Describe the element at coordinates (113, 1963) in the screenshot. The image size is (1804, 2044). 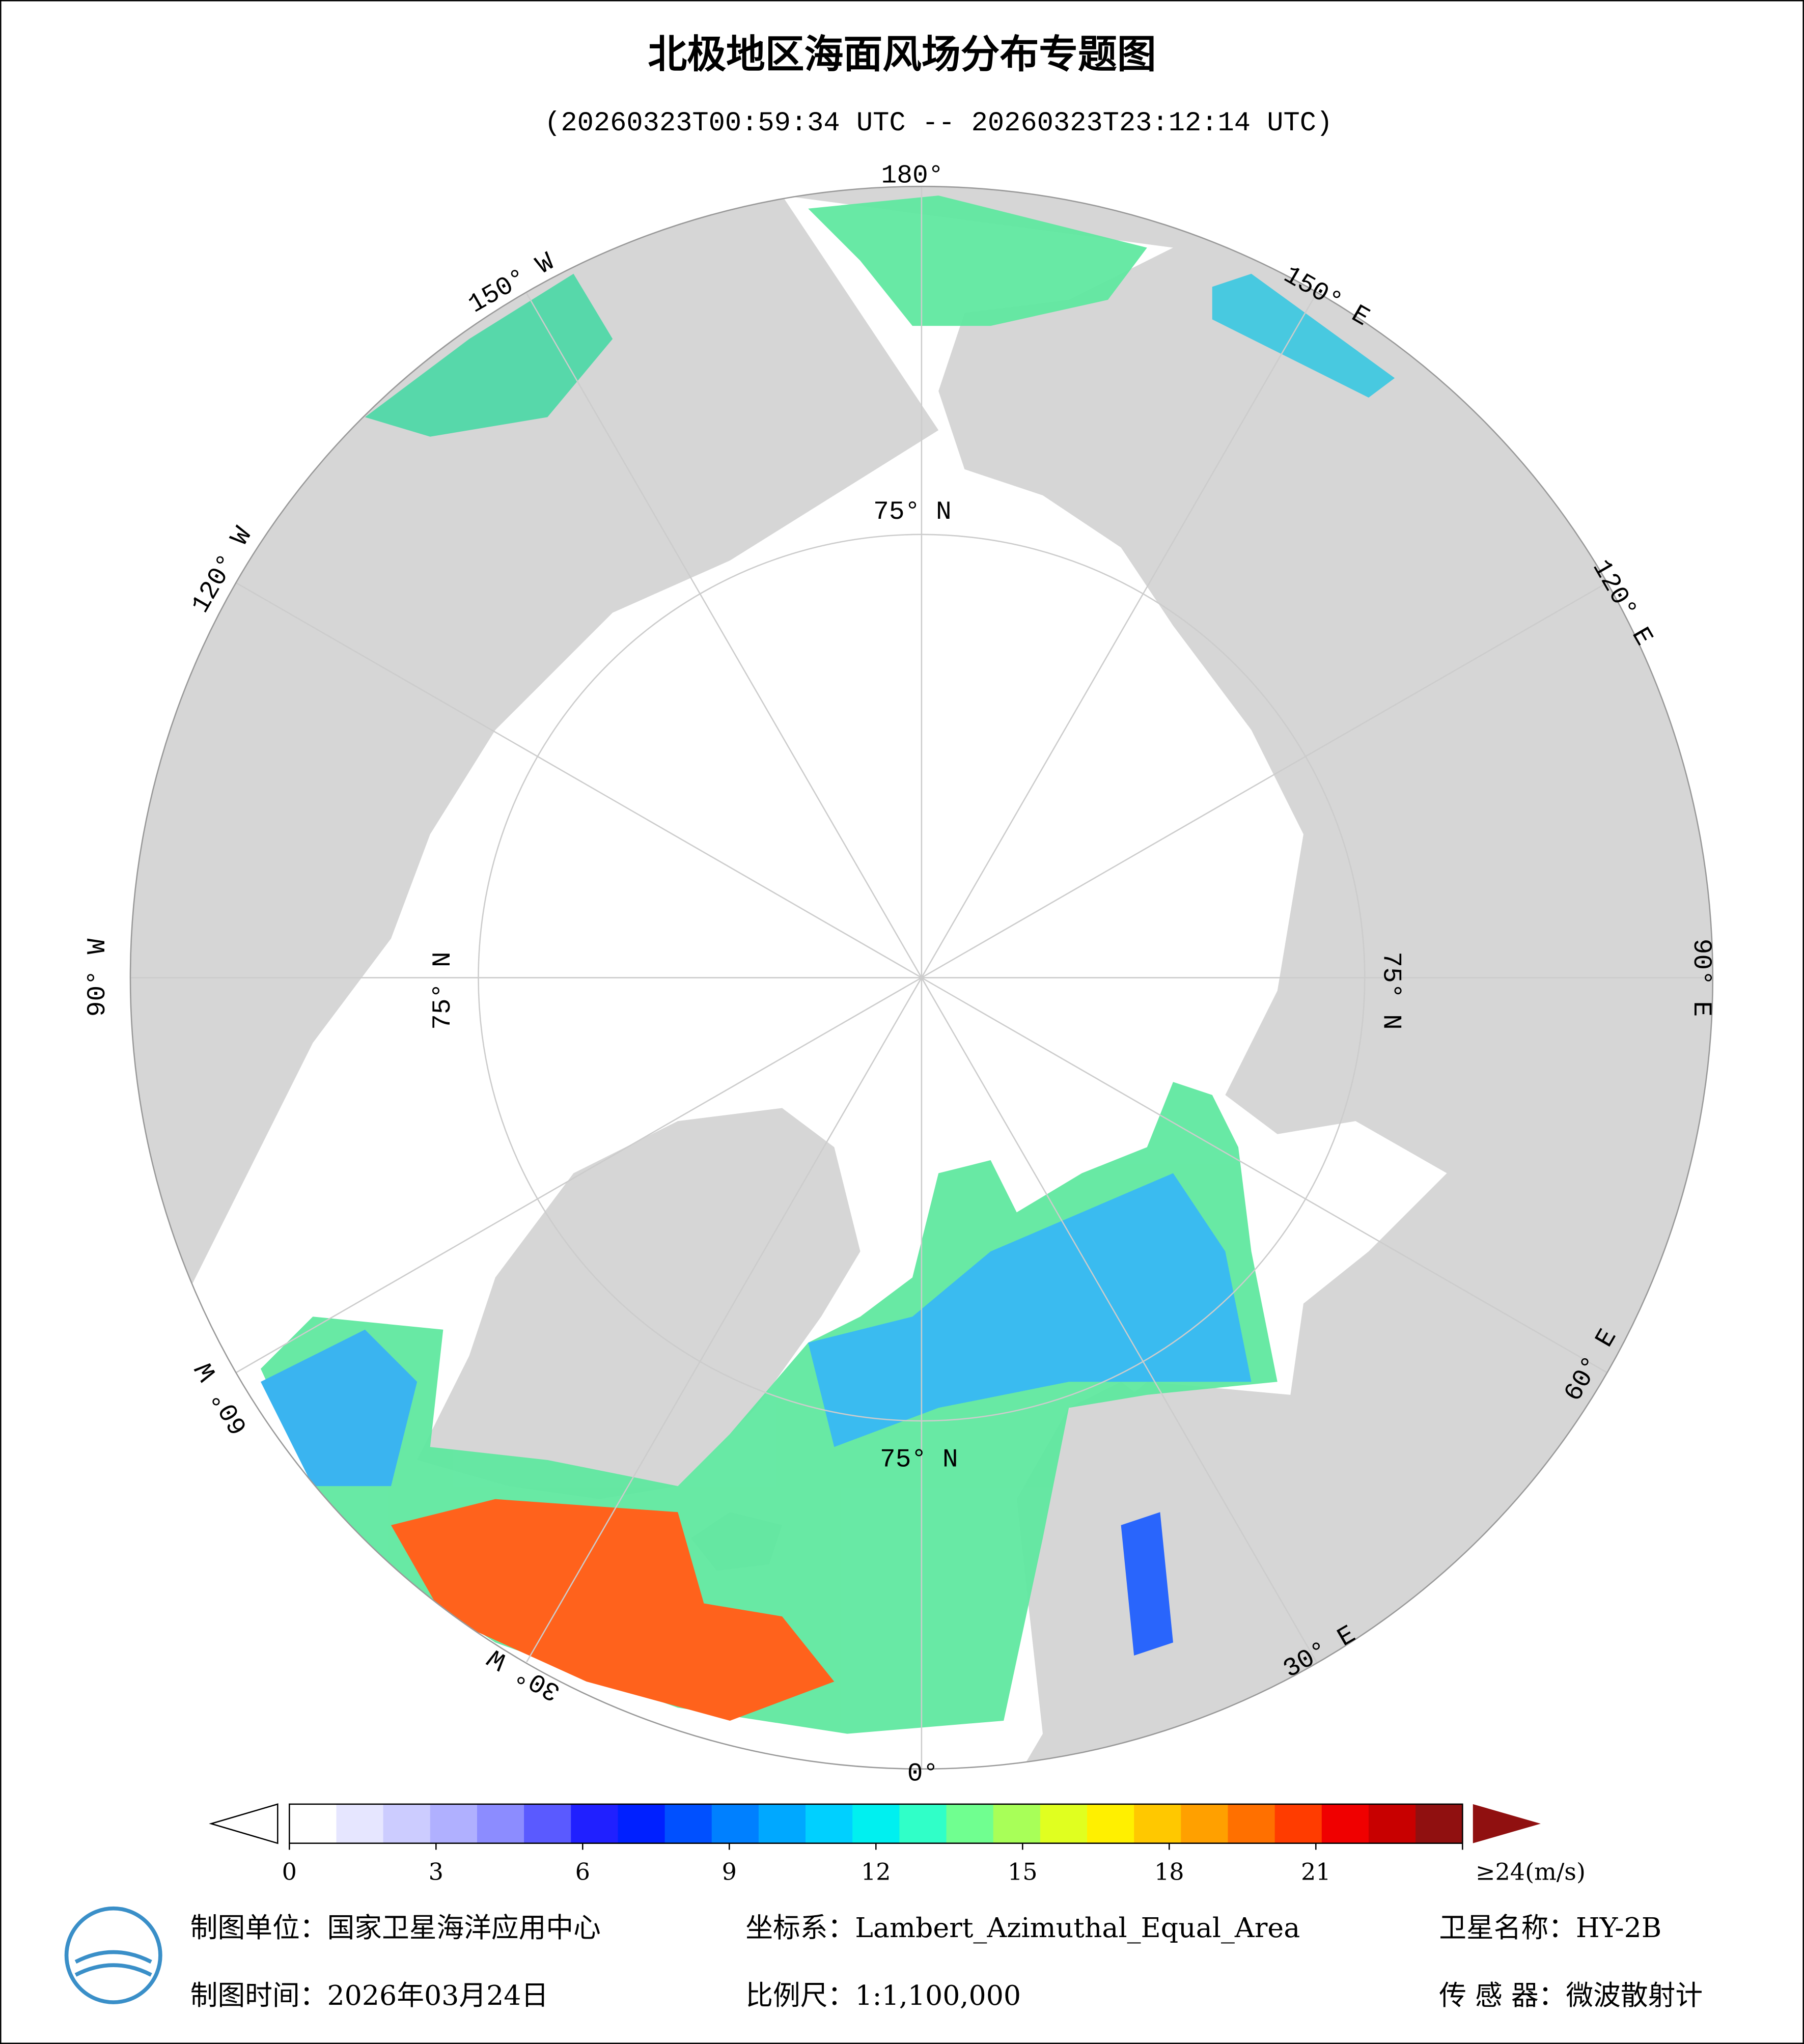
I see `logo-waves` at that location.